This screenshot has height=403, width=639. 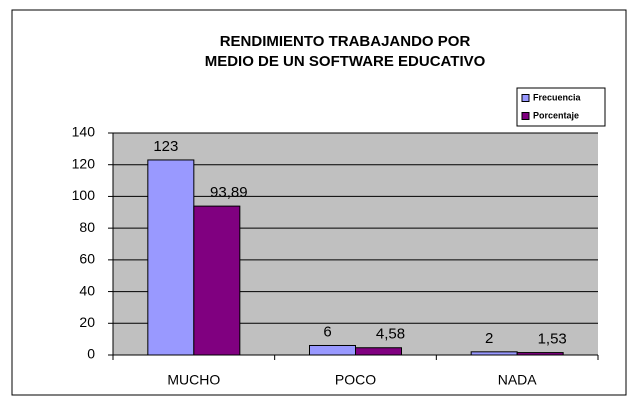 I want to click on y-tick-label: 140, so click(x=84, y=132).